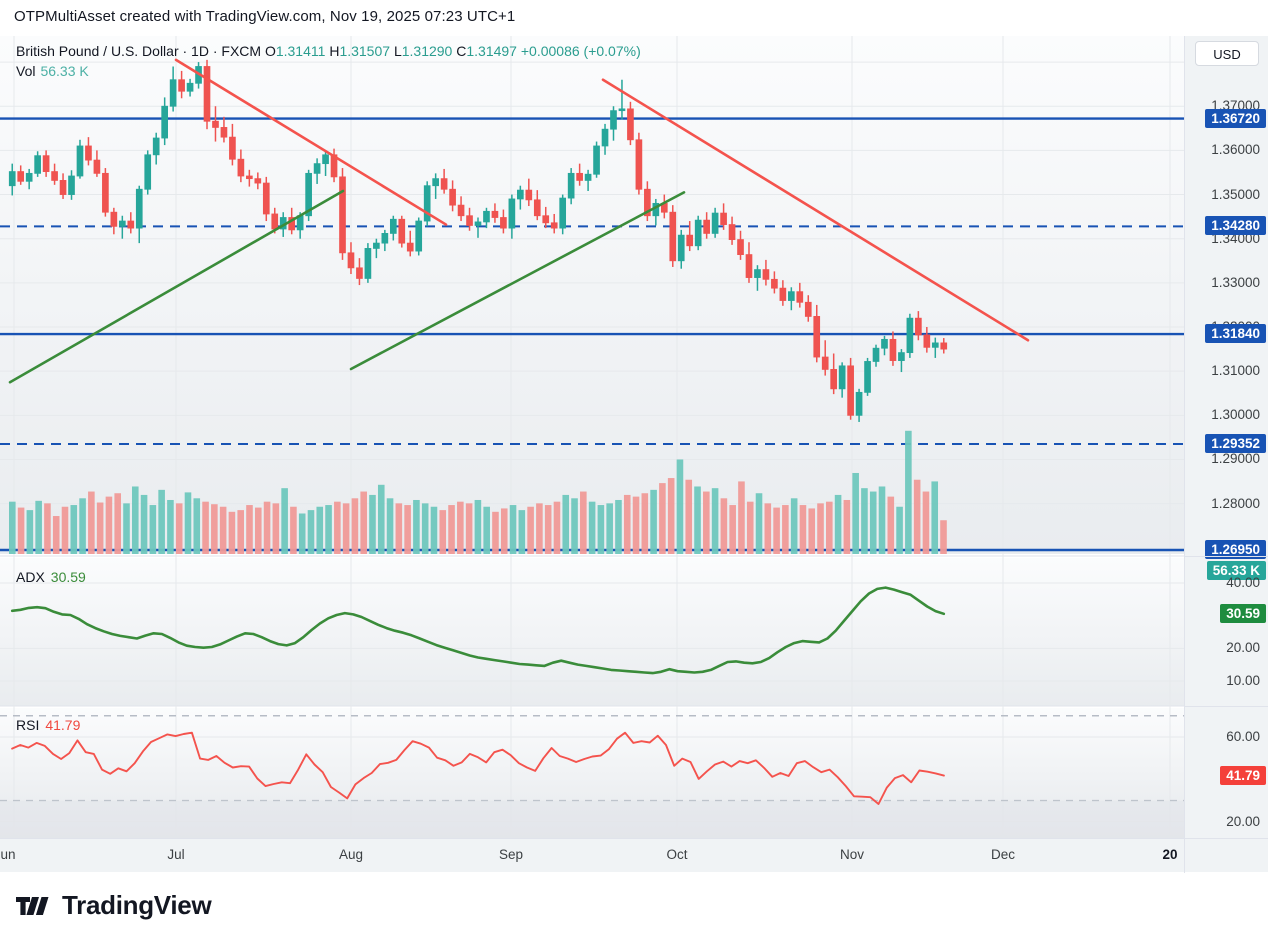 The width and height of the screenshot is (1268, 944). I want to click on tradingview-logo: TradingView, so click(114, 905).